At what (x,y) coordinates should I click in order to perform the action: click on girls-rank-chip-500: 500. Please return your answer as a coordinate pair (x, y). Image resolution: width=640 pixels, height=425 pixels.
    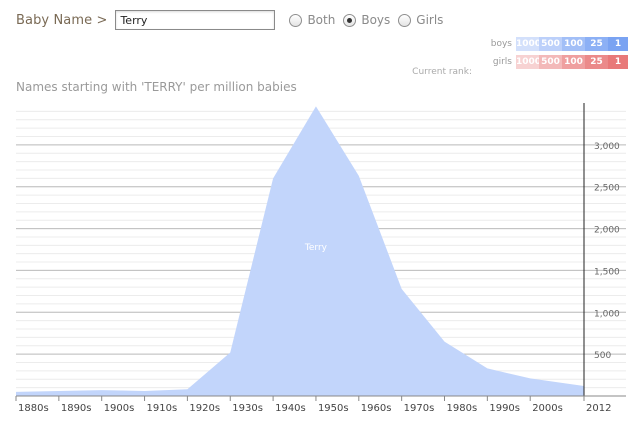
    Looking at the image, I should click on (550, 62).